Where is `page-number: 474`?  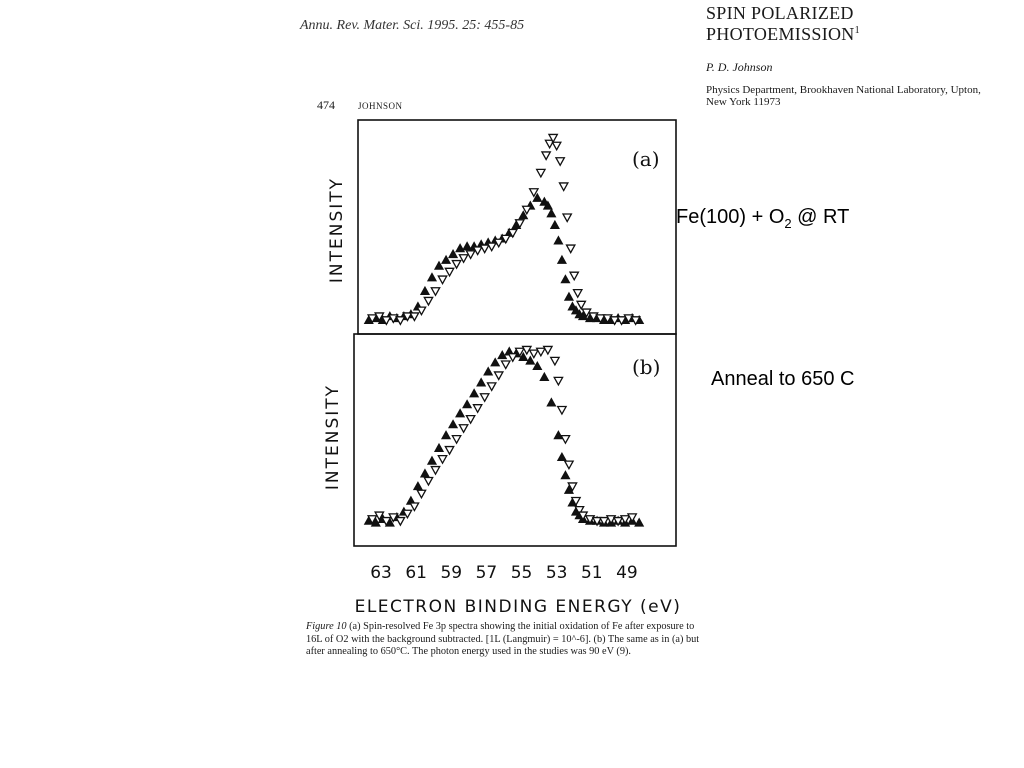 page-number: 474 is located at coordinates (326, 105).